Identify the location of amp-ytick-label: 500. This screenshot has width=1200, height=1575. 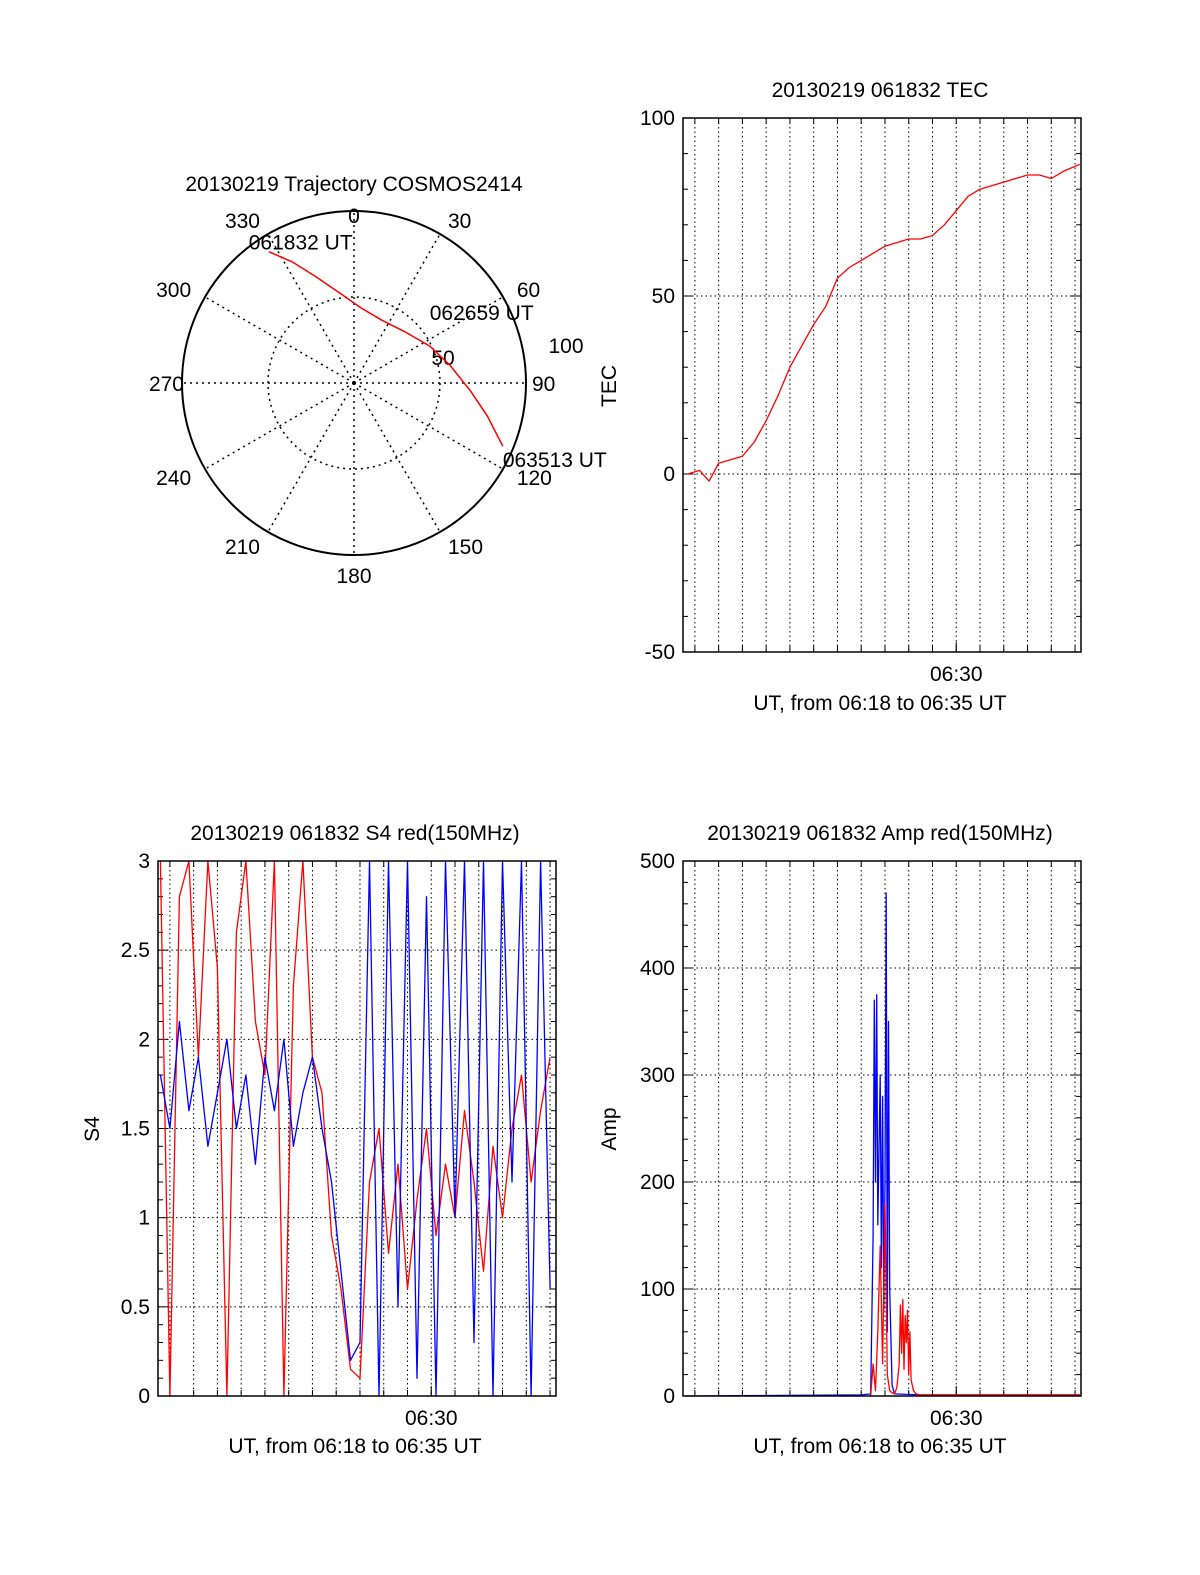
(657, 861).